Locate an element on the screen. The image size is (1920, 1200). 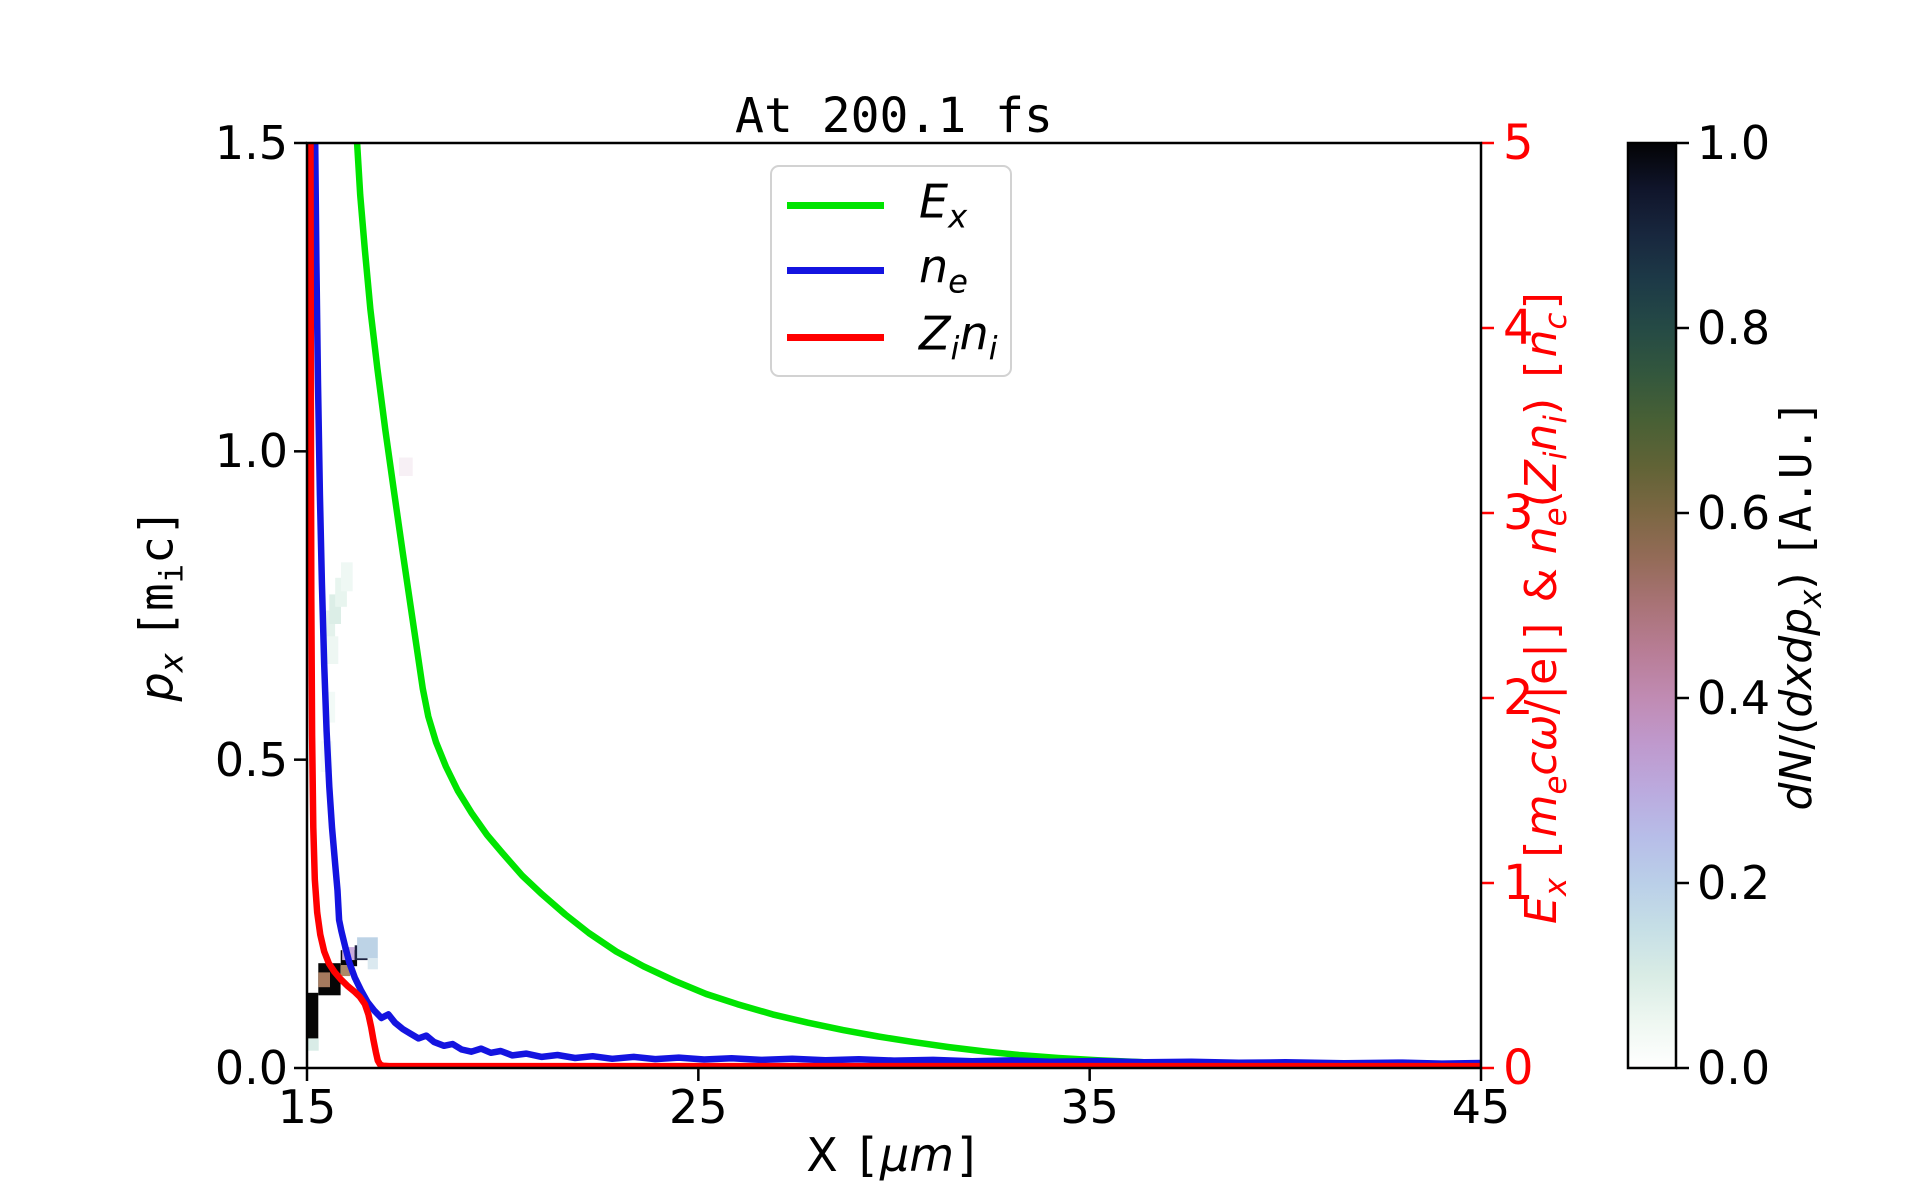
colorbar-label: dN/(dxdpx) [A.U.] is located at coordinates (1800, 605).